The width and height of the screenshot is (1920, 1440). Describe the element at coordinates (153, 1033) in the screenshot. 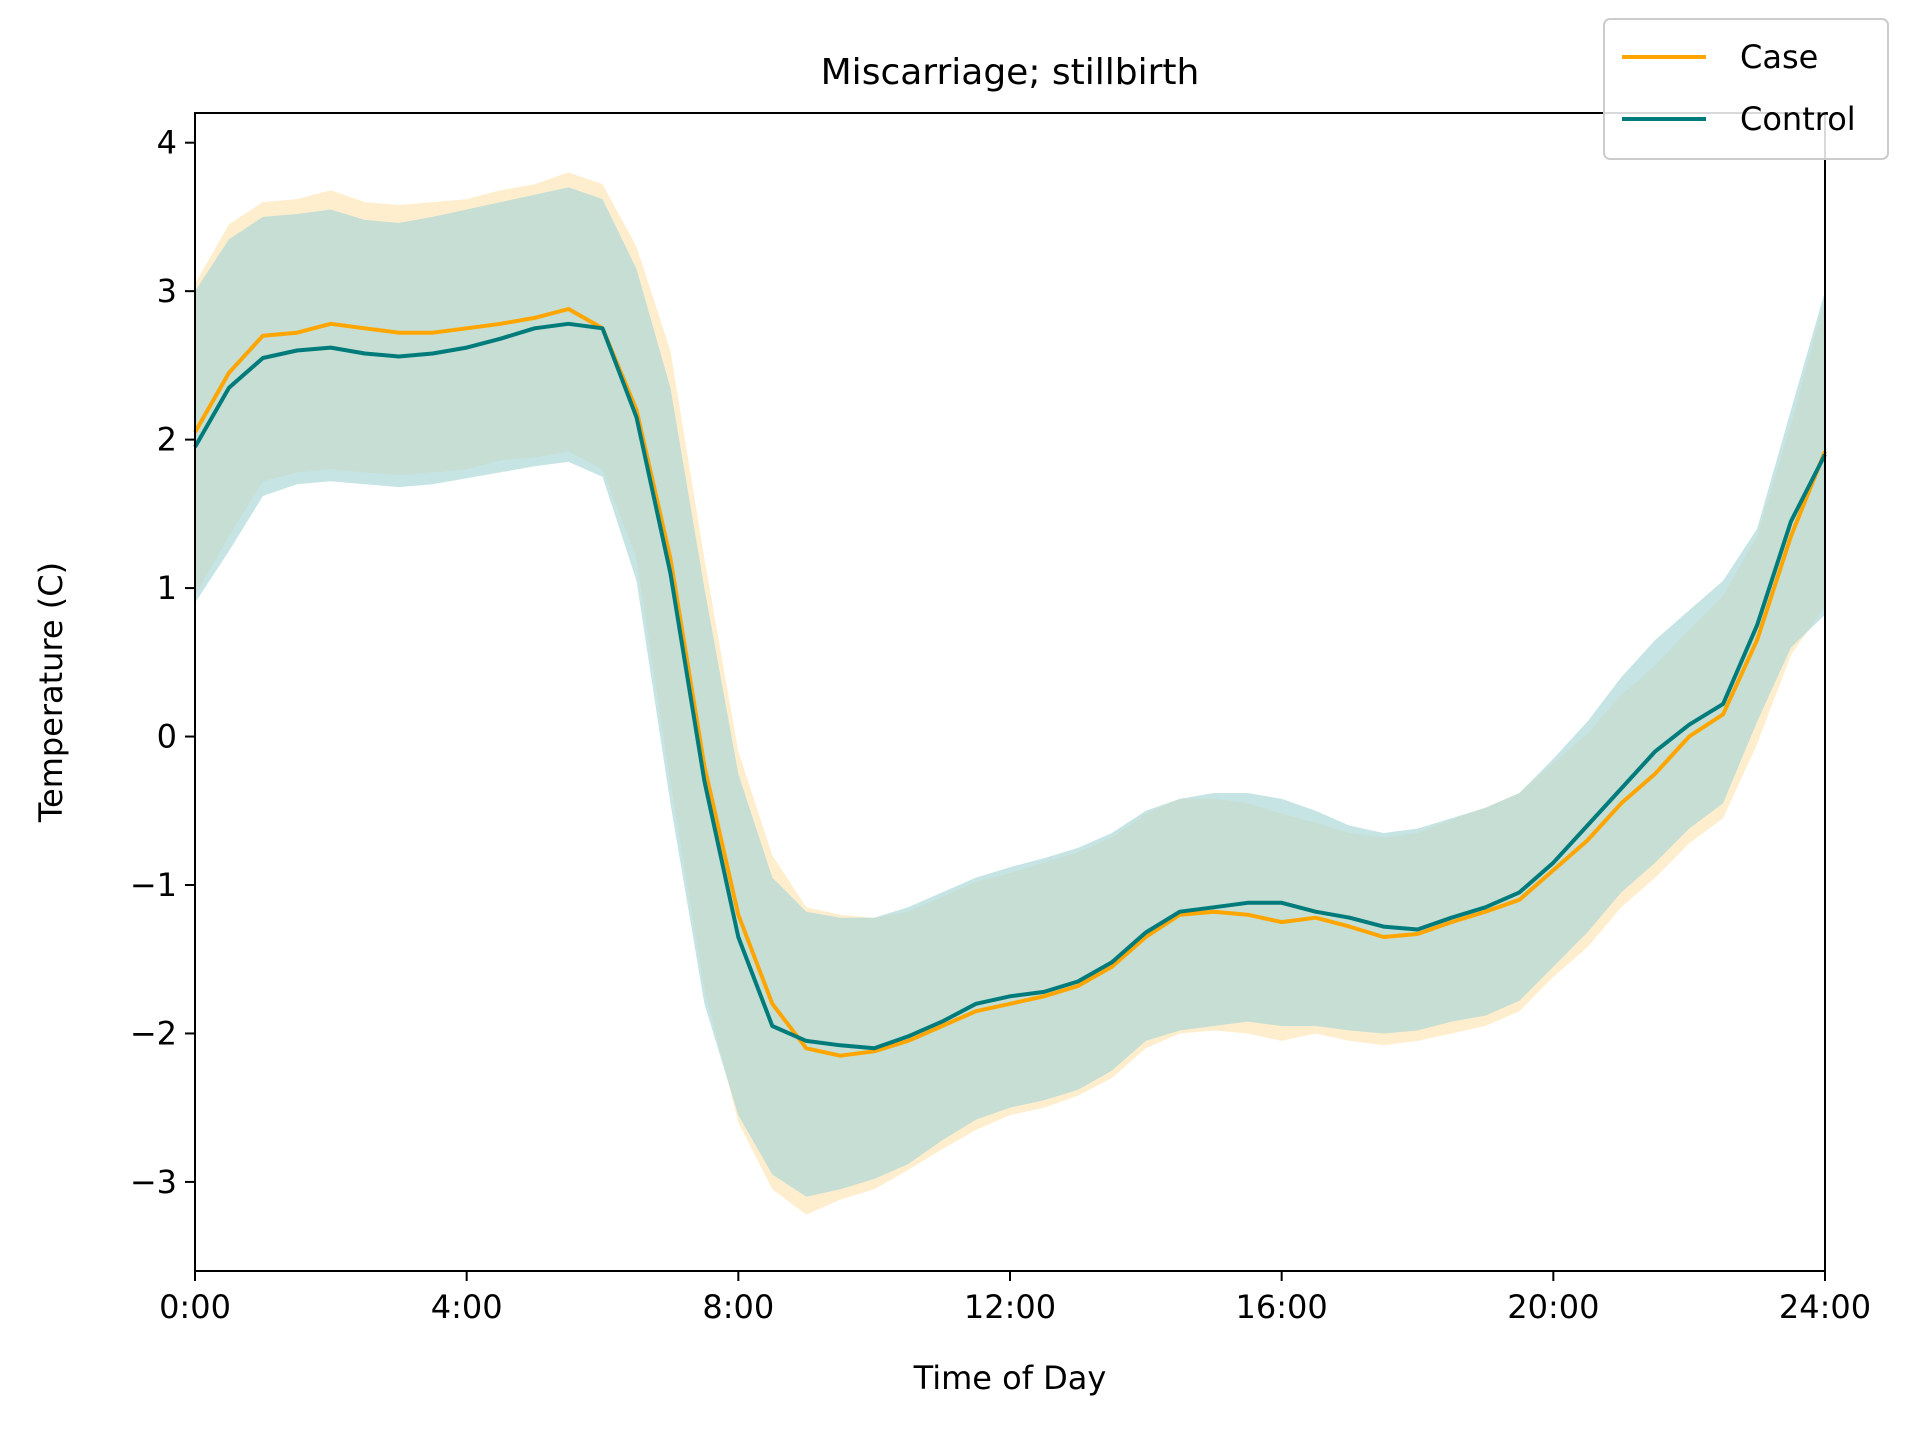

I see `y-tick-label: −2` at that location.